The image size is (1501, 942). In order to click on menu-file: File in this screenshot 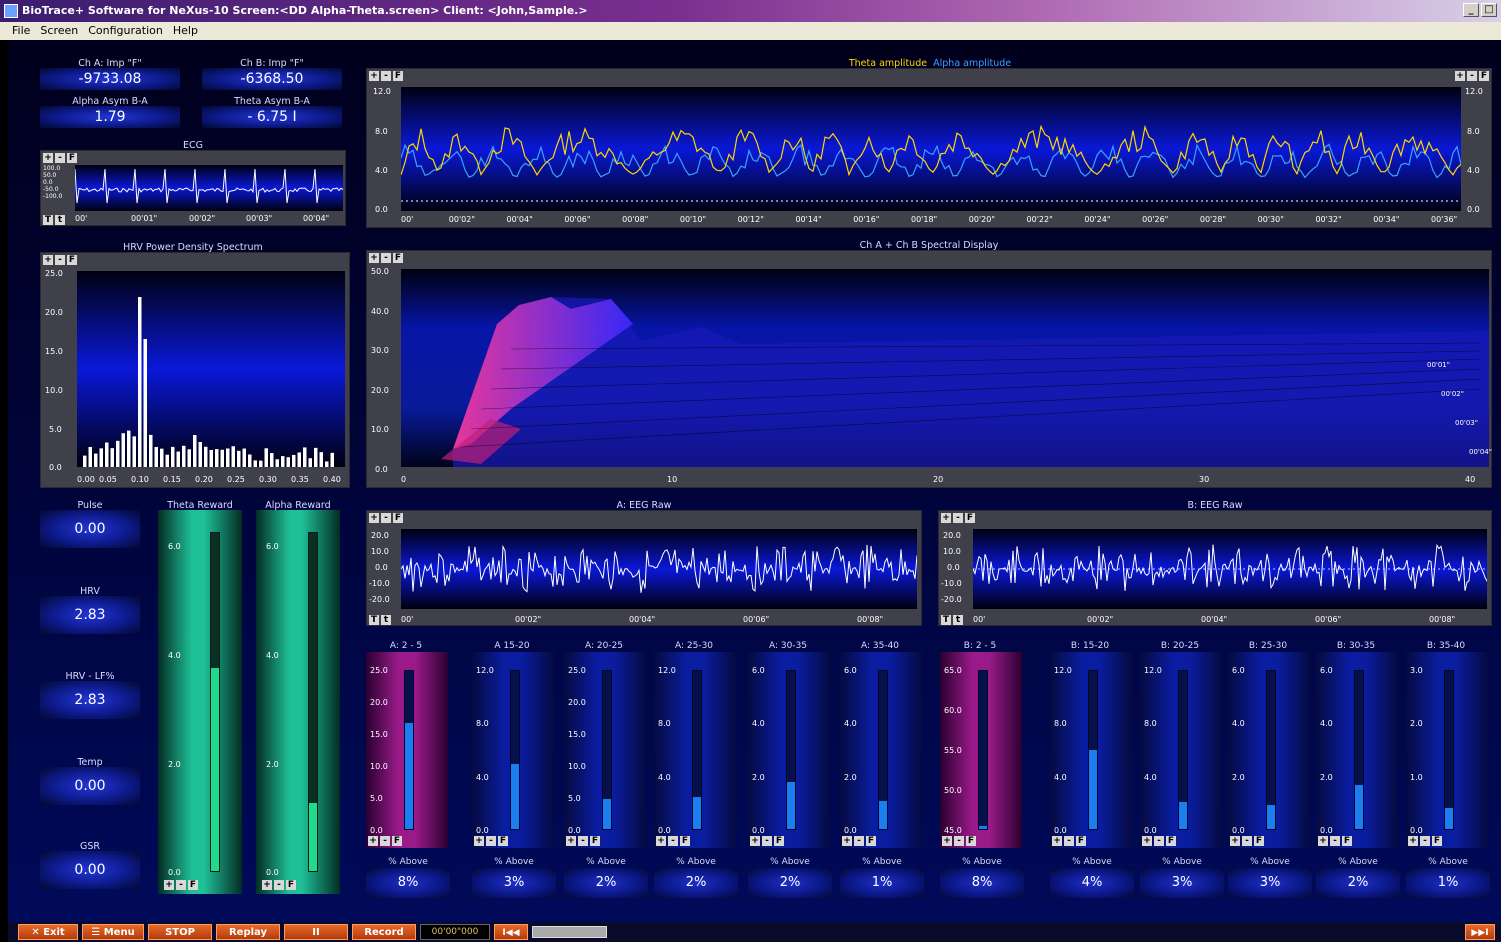, I will do `click(21, 30)`.